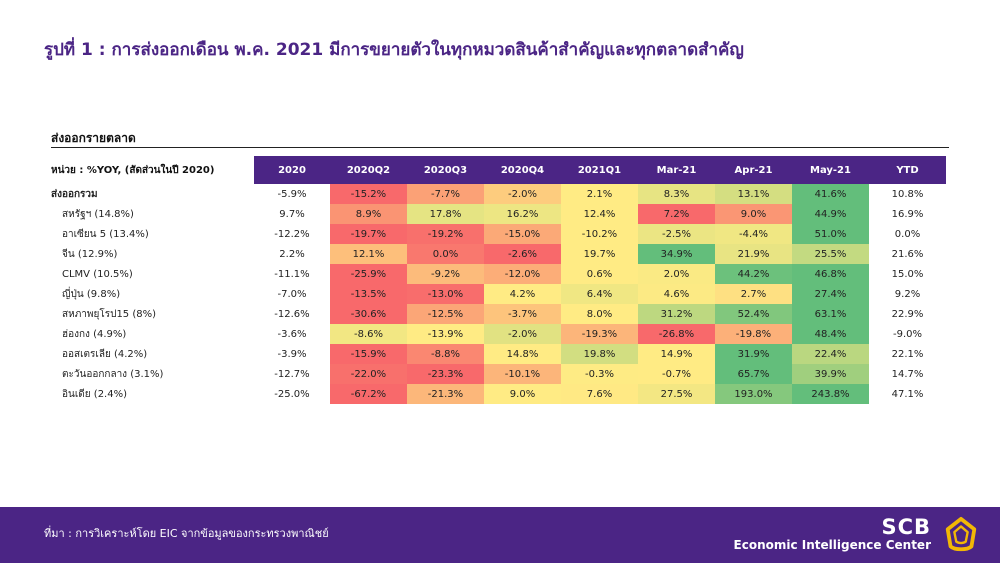 Image resolution: width=1000 pixels, height=563 pixels. I want to click on heatmap-cell: 8.3%, so click(676, 194).